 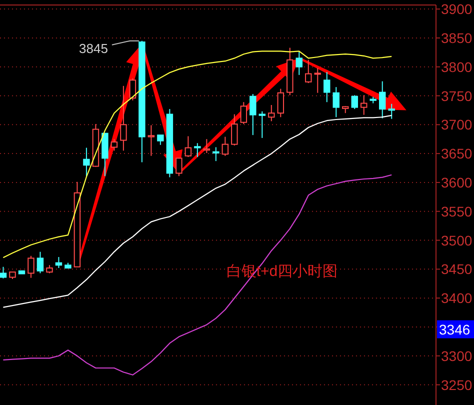 I want to click on y-tick-label: 3700, so click(x=456, y=124).